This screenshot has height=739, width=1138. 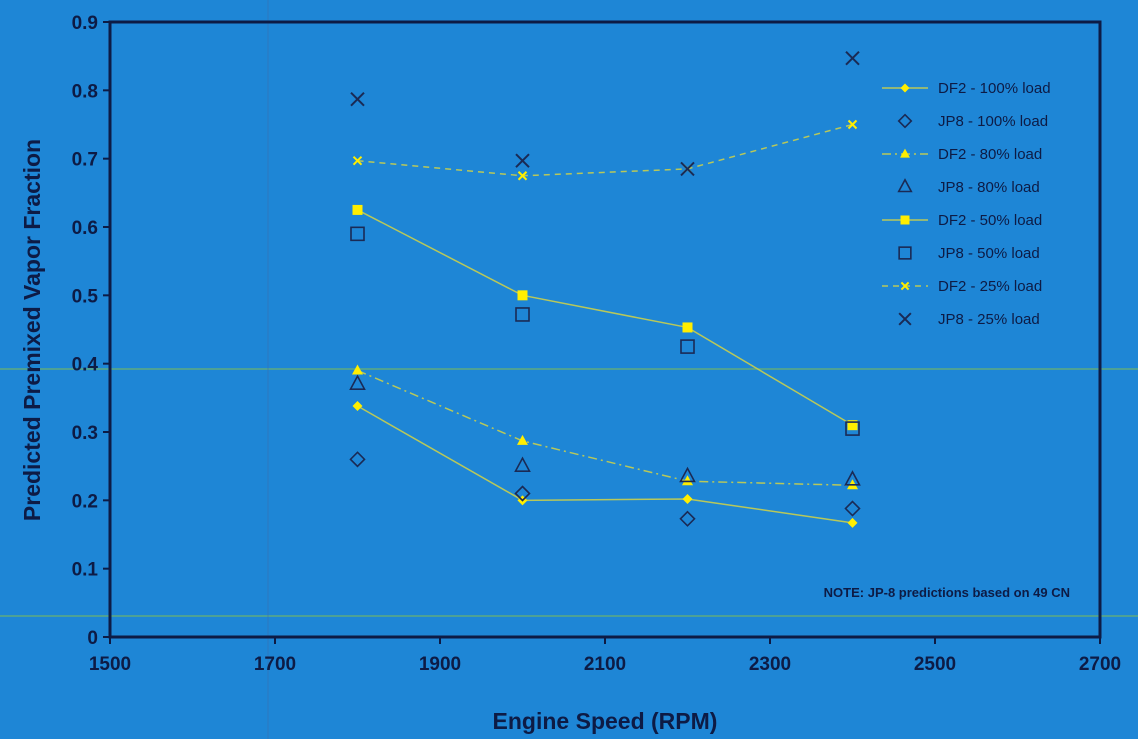 I want to click on y-tick-label: 0.4, so click(x=85, y=365).